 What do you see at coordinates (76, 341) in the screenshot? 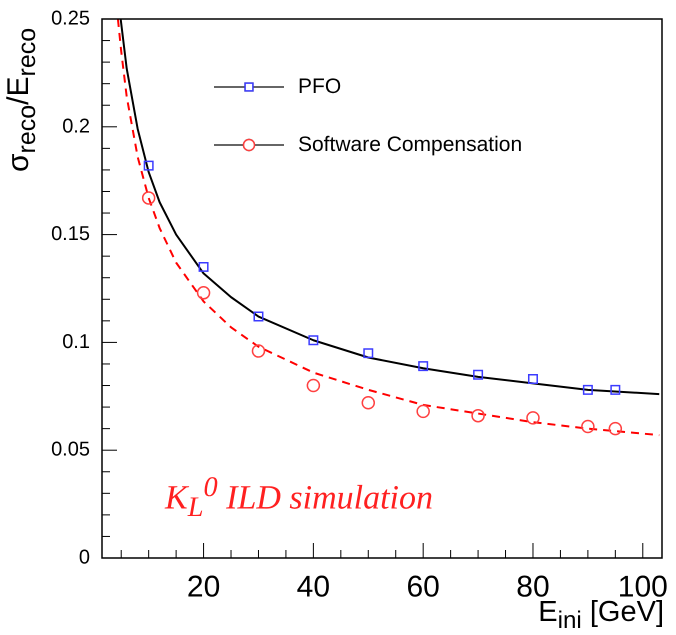
I see `y-tick-label: 0.1` at bounding box center [76, 341].